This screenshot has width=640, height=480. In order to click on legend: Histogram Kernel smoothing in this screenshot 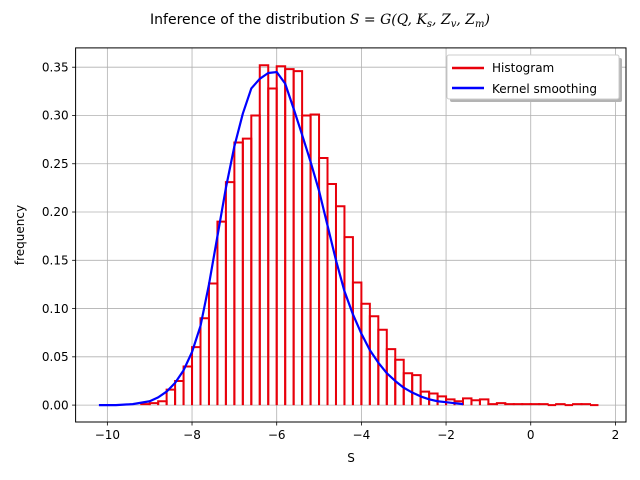, I will do `click(534, 78)`.